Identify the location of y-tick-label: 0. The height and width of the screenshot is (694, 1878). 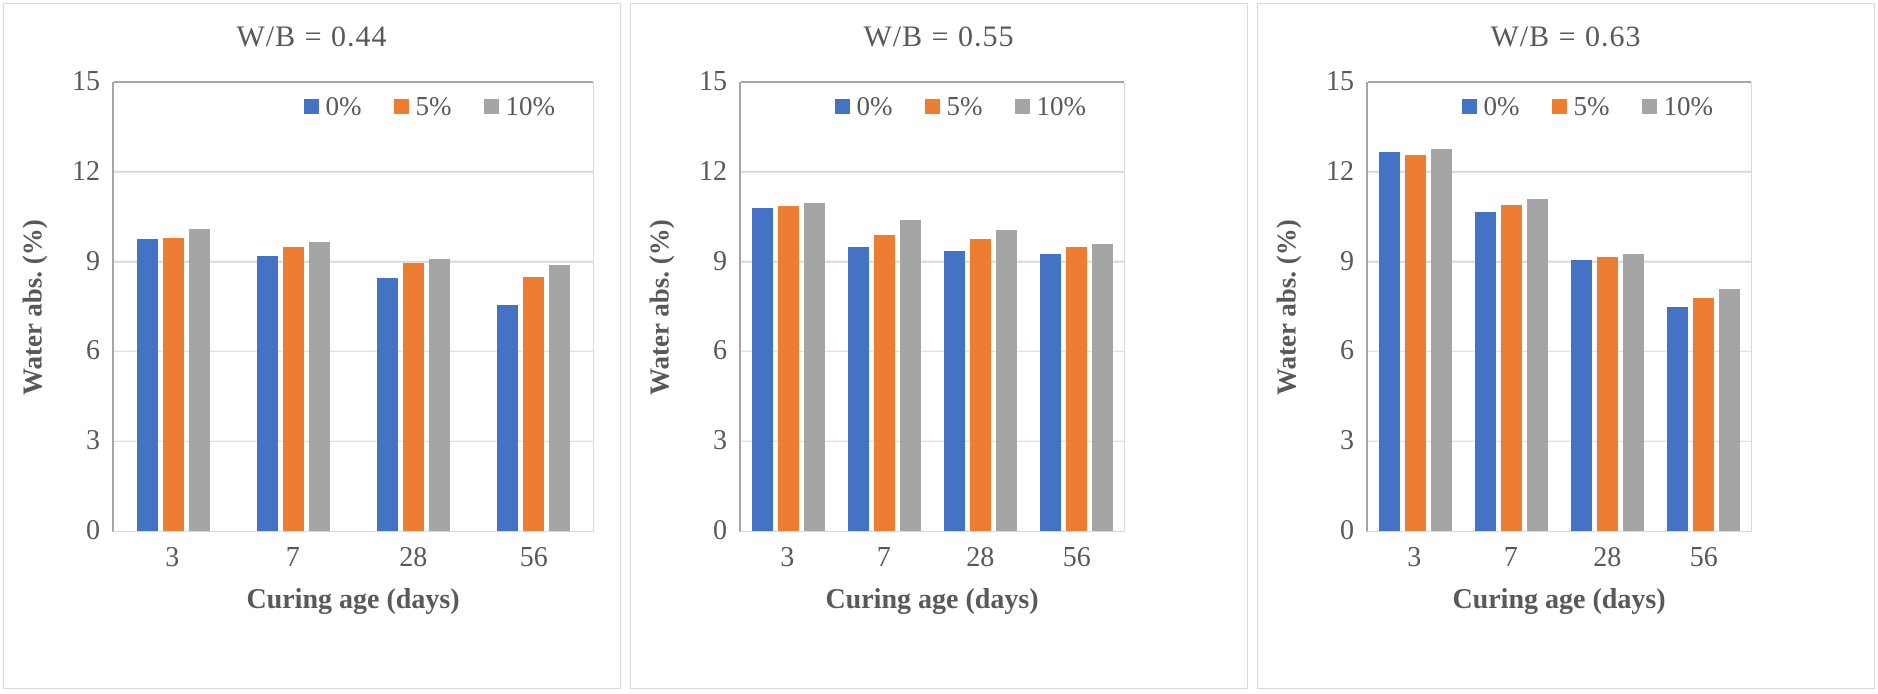
(720, 530).